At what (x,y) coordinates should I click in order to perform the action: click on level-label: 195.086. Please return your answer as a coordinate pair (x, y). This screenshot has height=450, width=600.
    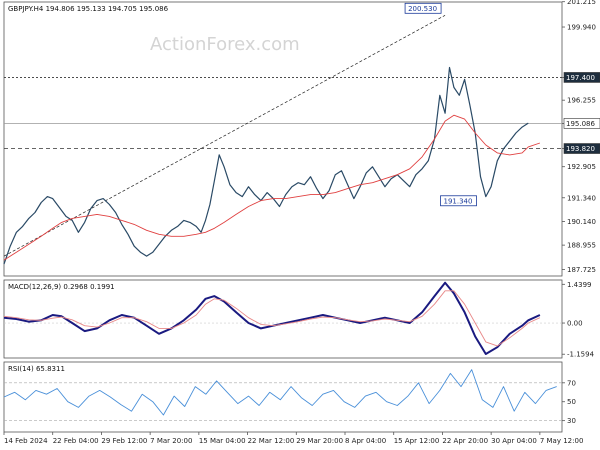
    Looking at the image, I should click on (580, 124).